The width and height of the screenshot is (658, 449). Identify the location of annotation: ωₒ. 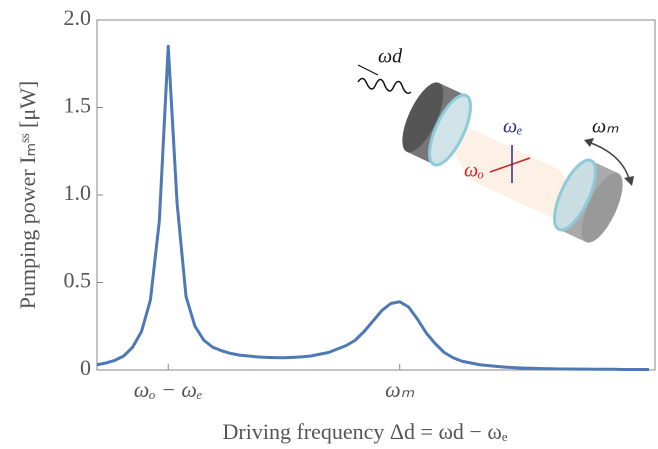
(474, 171).